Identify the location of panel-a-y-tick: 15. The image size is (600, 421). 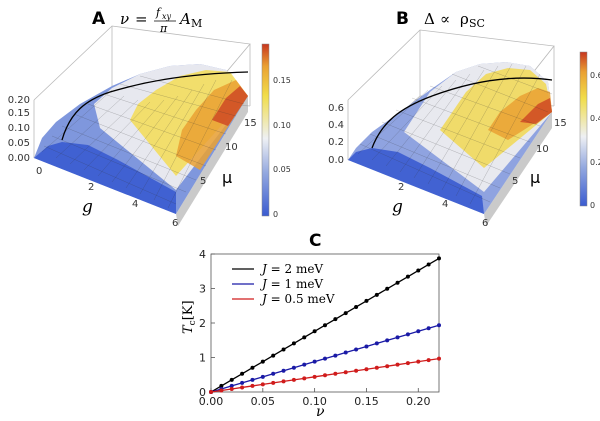
(250, 123).